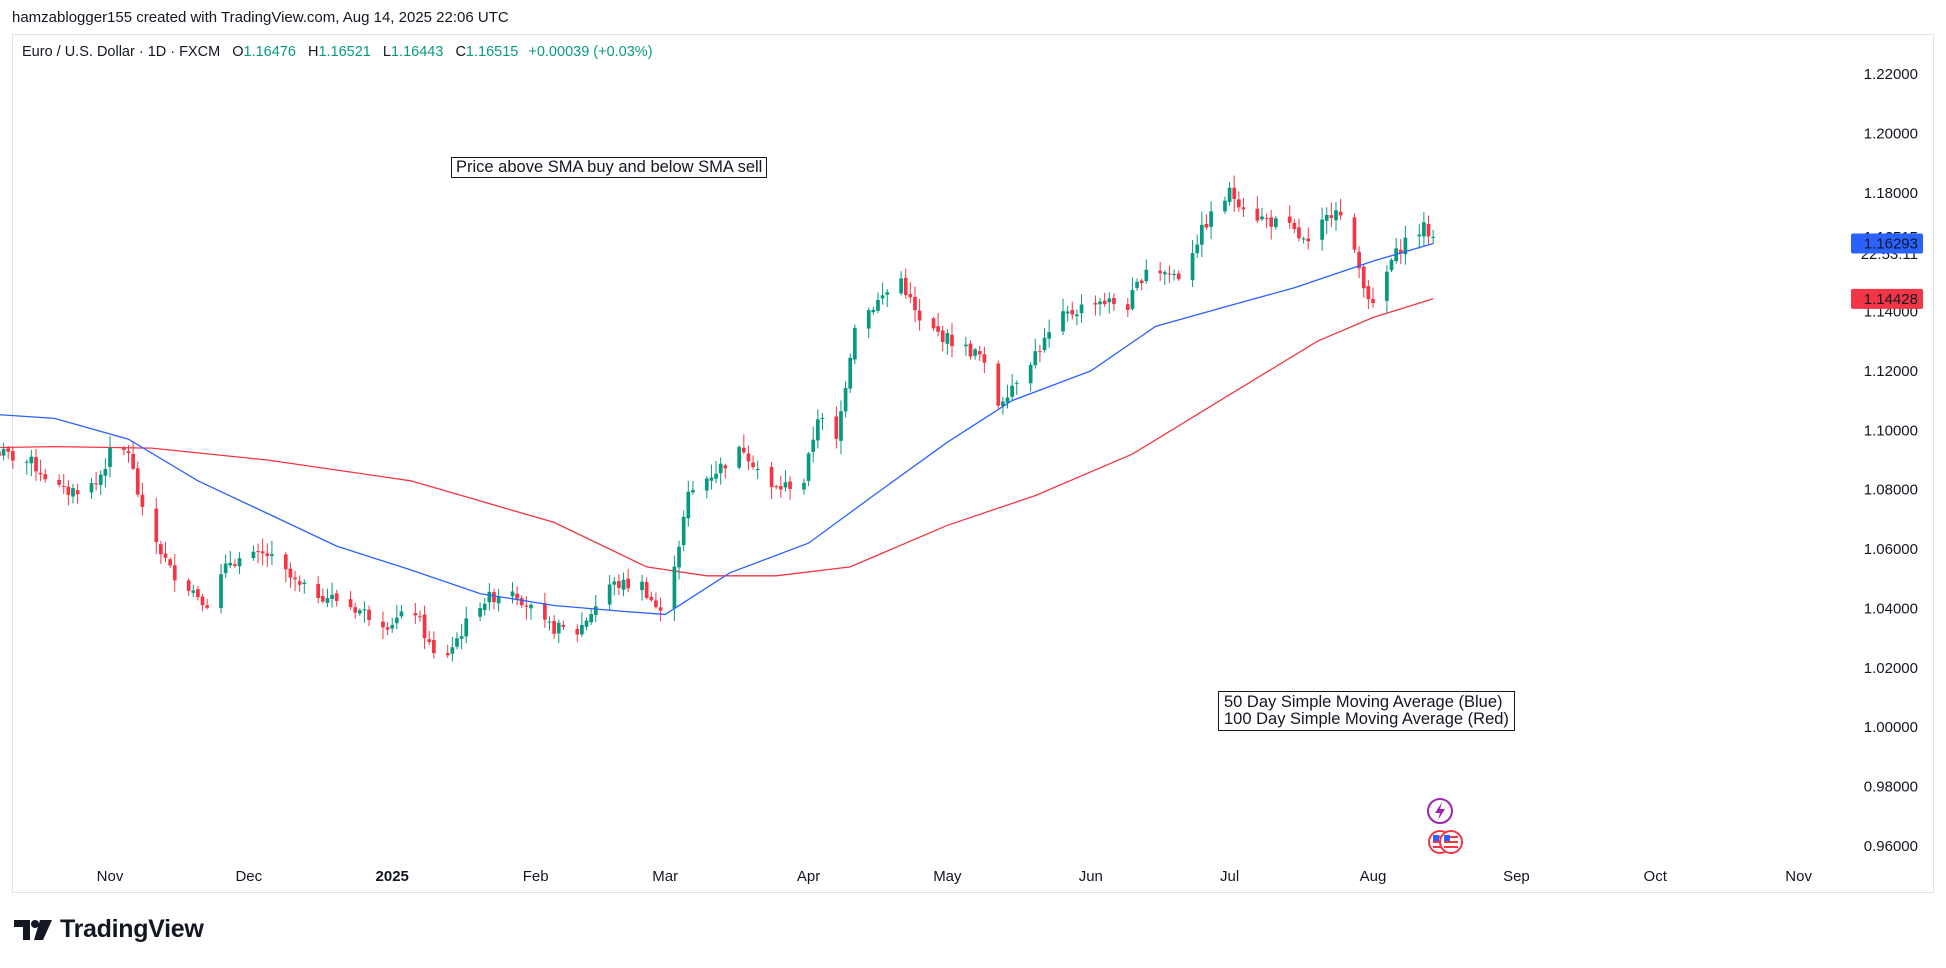  What do you see at coordinates (1891, 74) in the screenshot?
I see `y-tick-label: 1.22000` at bounding box center [1891, 74].